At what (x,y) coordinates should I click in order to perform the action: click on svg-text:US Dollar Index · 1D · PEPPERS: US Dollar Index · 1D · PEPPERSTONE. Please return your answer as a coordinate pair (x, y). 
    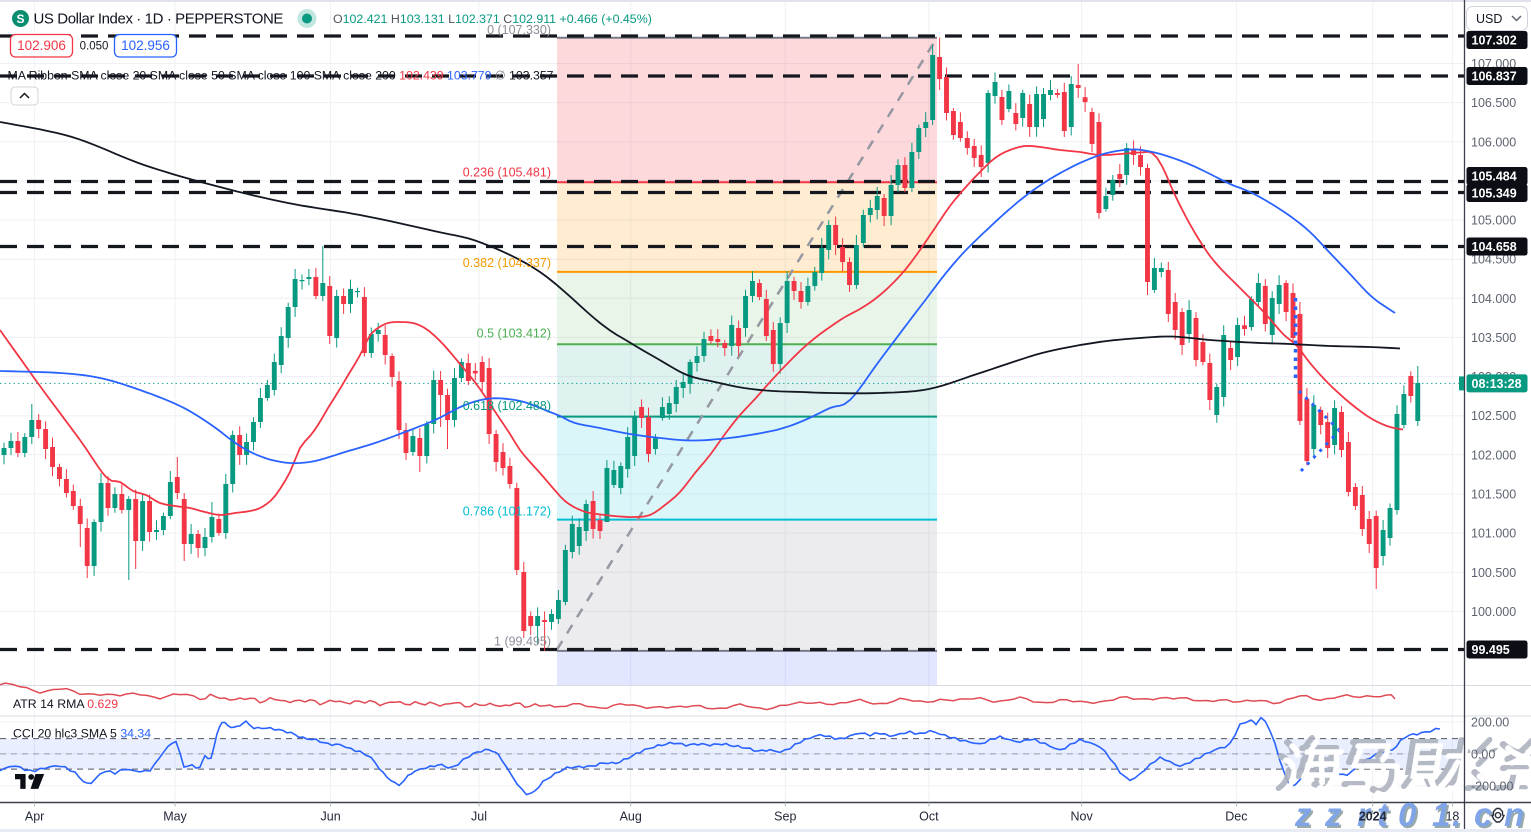
    Looking at the image, I should click on (159, 19).